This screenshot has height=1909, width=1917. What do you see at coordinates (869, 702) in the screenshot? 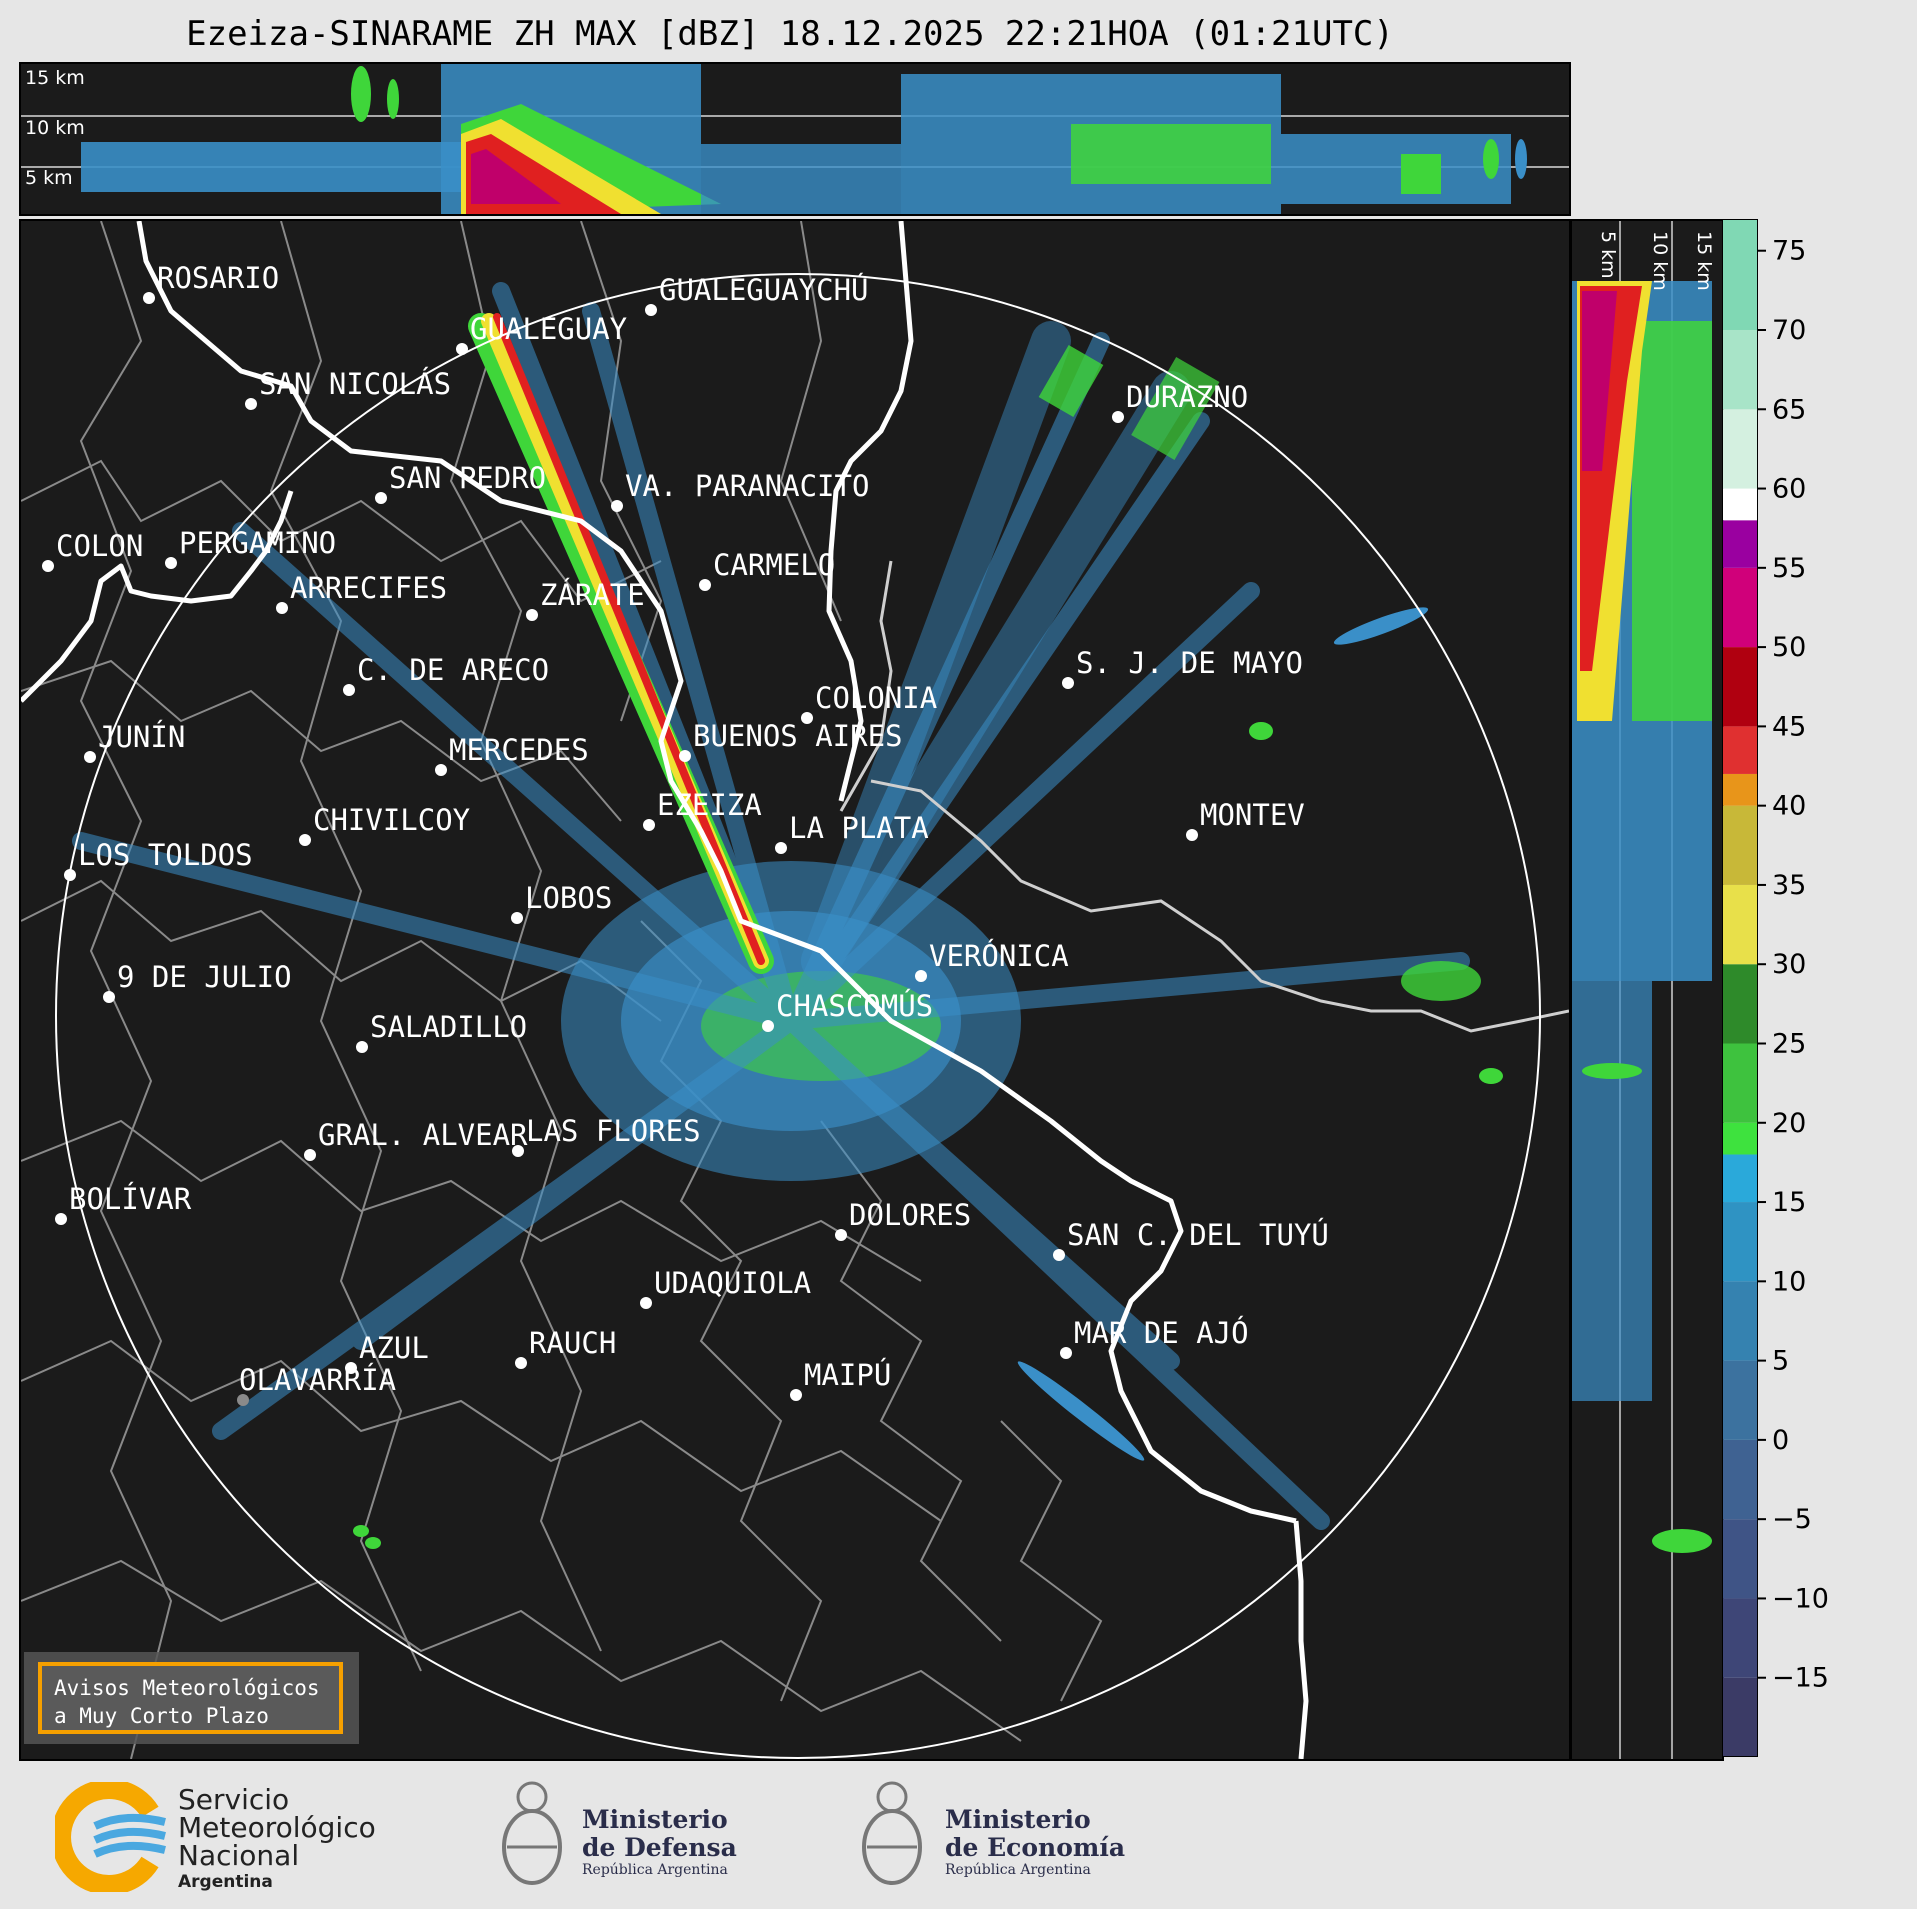
I see `city-14: COLONIA` at bounding box center [869, 702].